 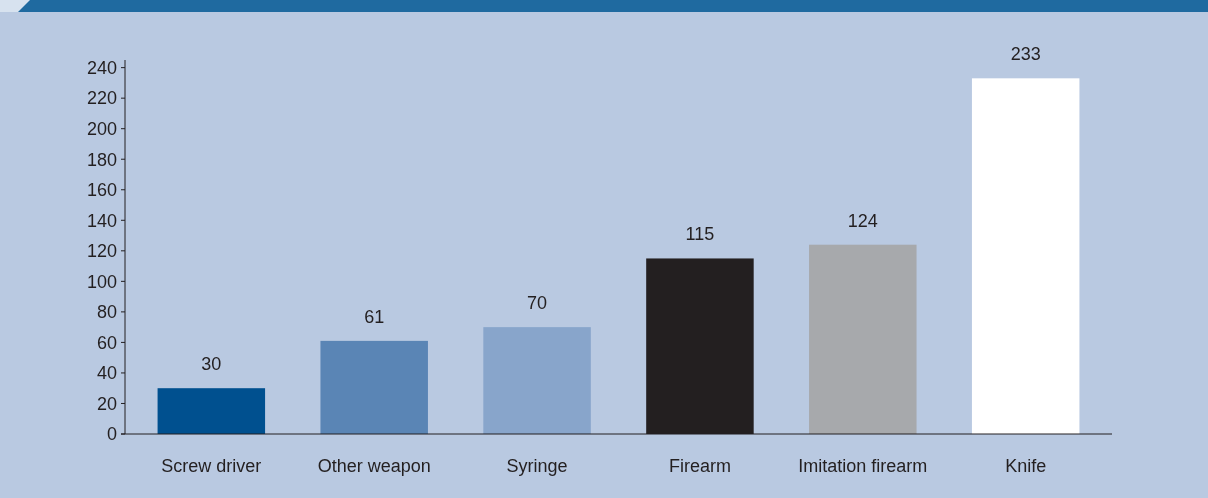 I want to click on y-tick-label: 220, so click(x=101, y=98).